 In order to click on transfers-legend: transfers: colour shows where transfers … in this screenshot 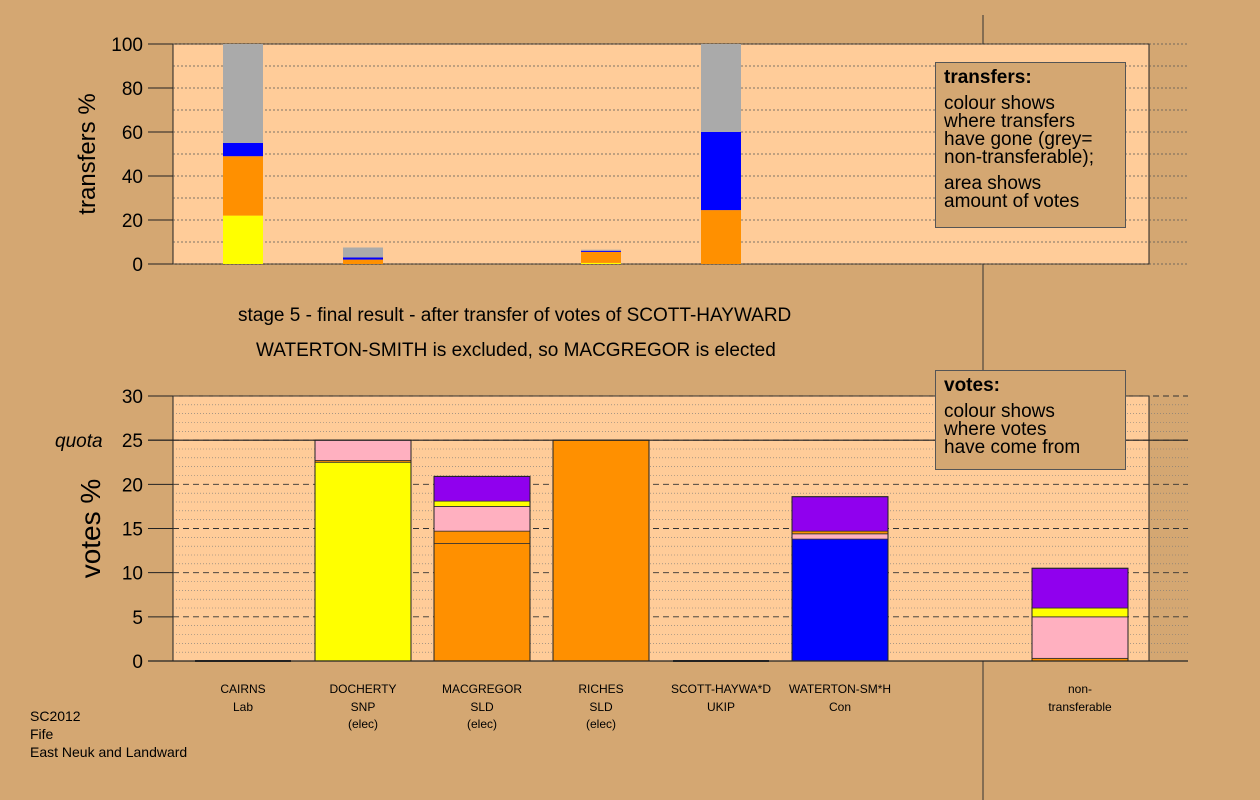, I will do `click(1030, 145)`.